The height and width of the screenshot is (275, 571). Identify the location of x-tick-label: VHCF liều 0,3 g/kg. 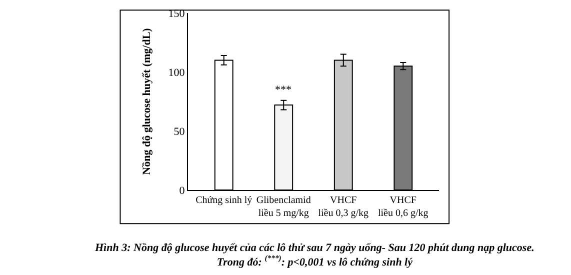
(343, 207).